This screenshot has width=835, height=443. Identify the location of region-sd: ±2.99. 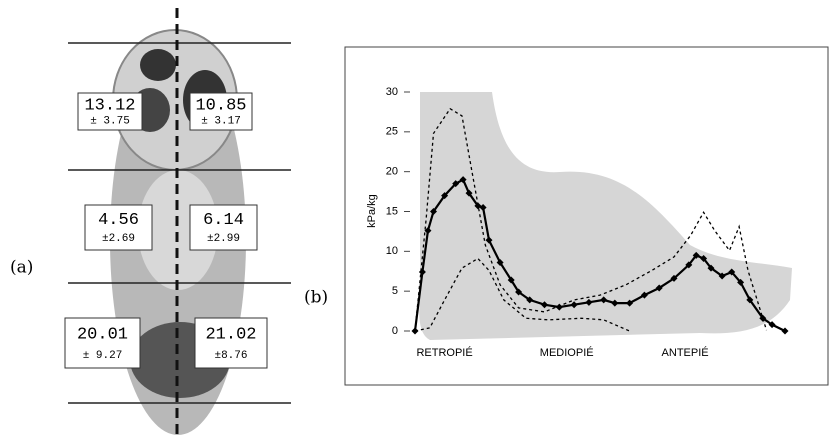
(223, 239).